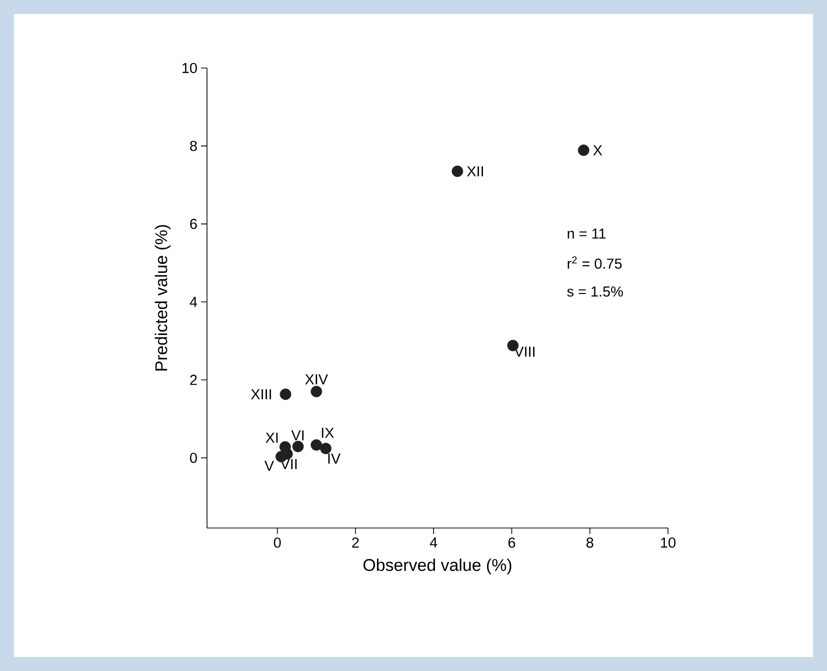 The image size is (827, 671). Describe the element at coordinates (587, 233) in the screenshot. I see `annotation: n = 11` at that location.